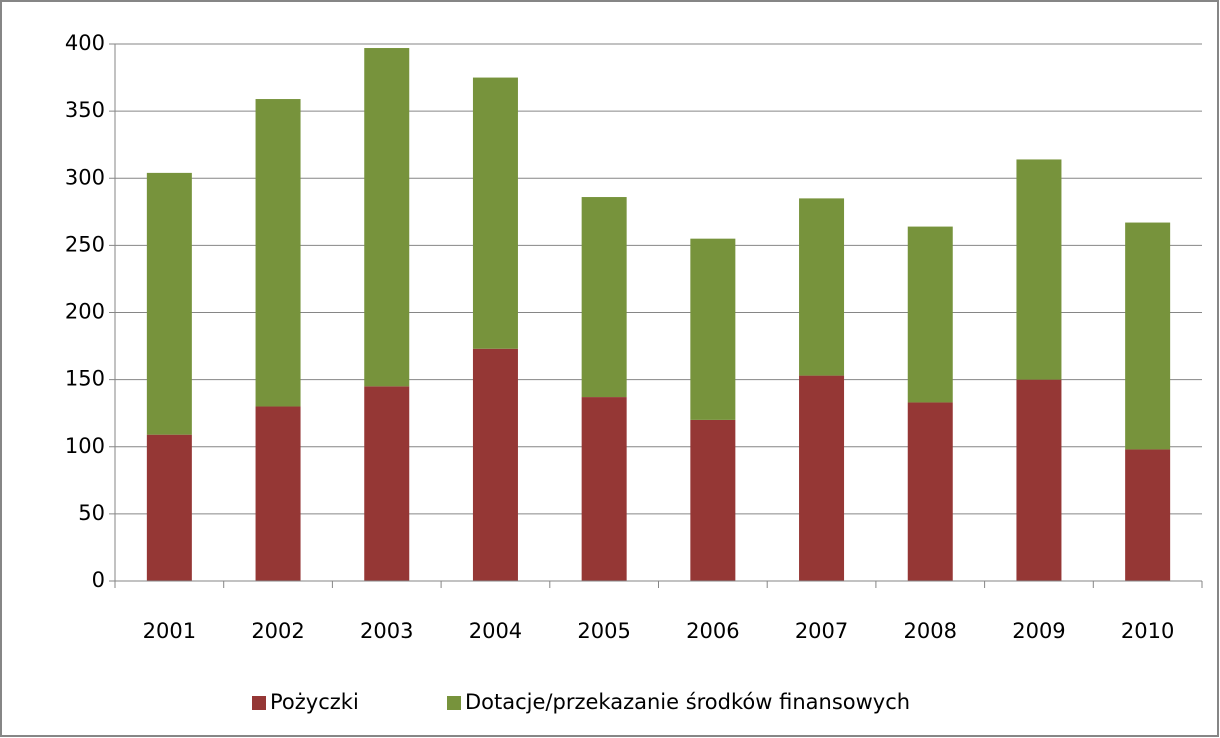 This screenshot has height=738, width=1220. Describe the element at coordinates (603, 631) in the screenshot. I see `x-tick-label: 2005` at that location.